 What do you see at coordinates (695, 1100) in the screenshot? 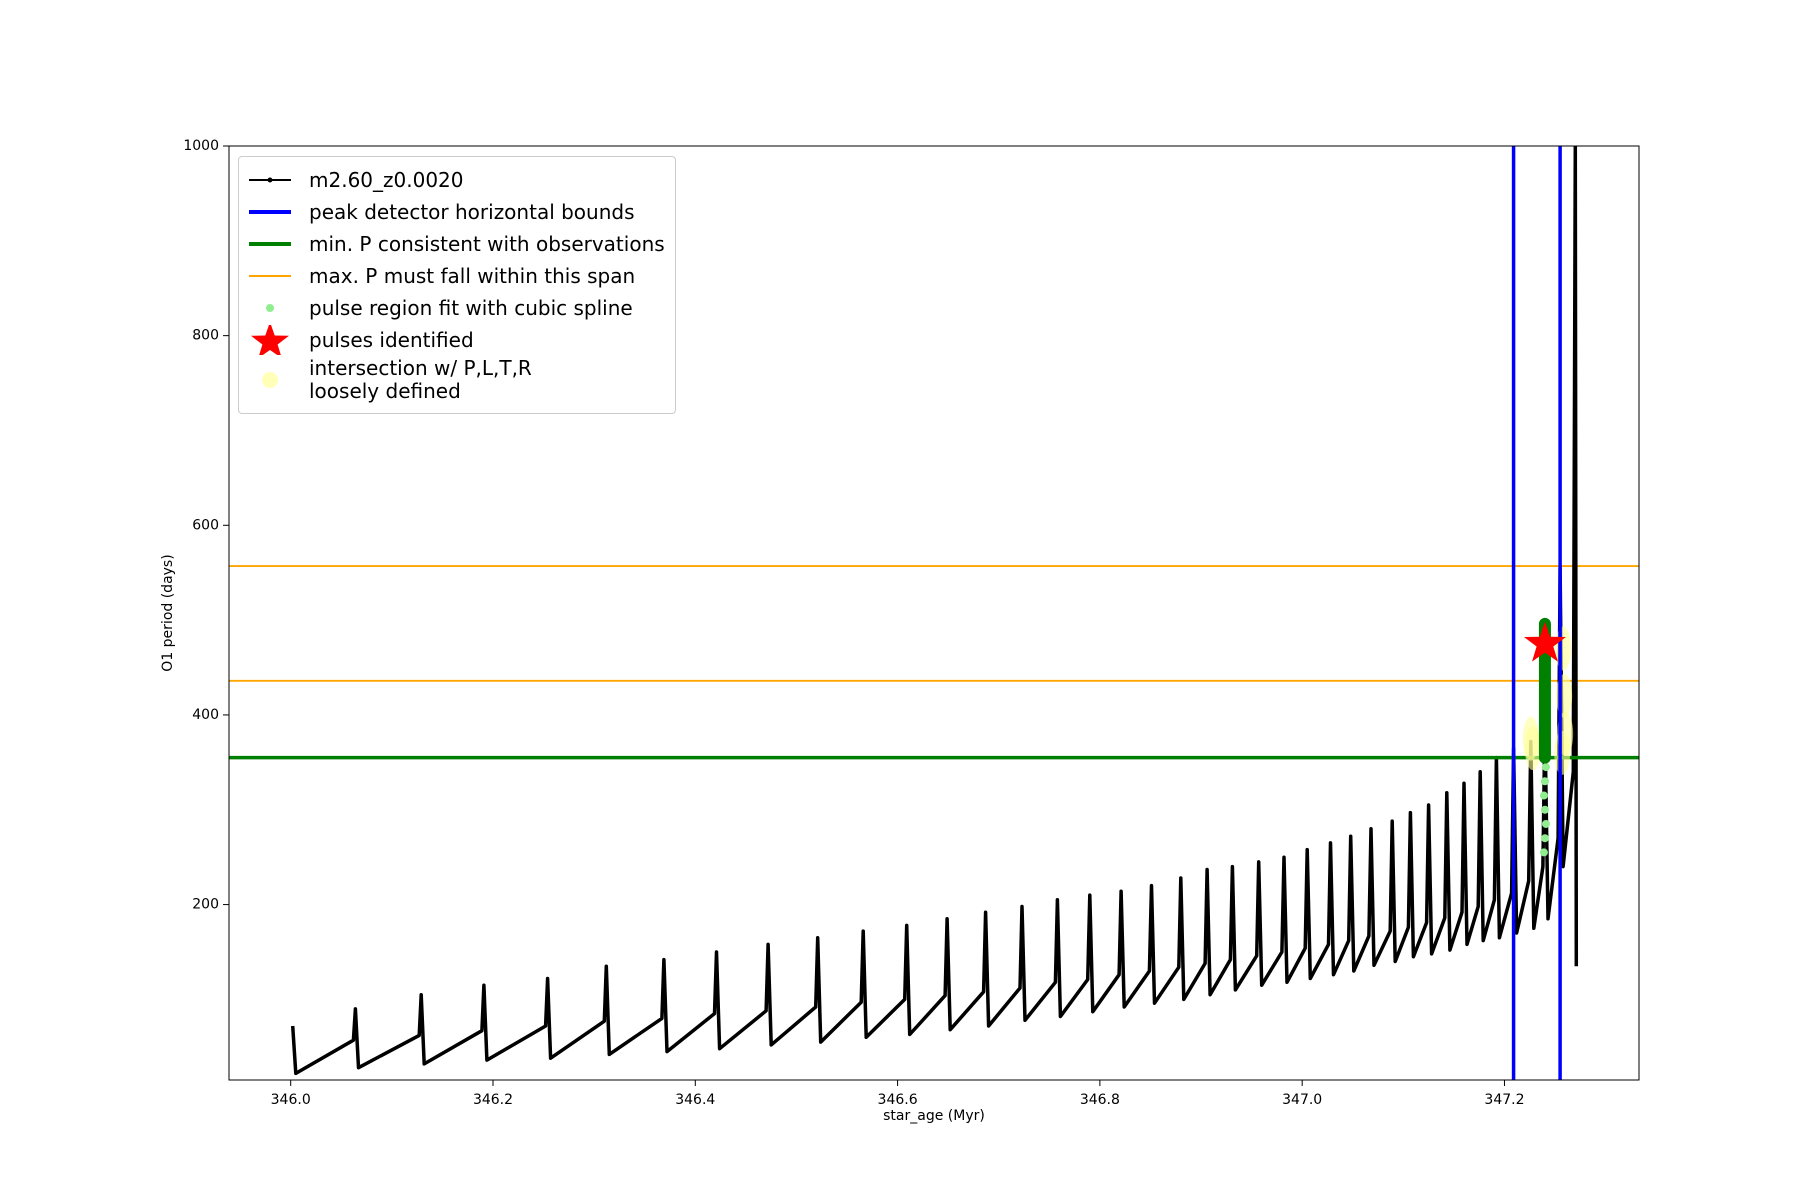
I see `x-tick-label: 346.4` at bounding box center [695, 1100].